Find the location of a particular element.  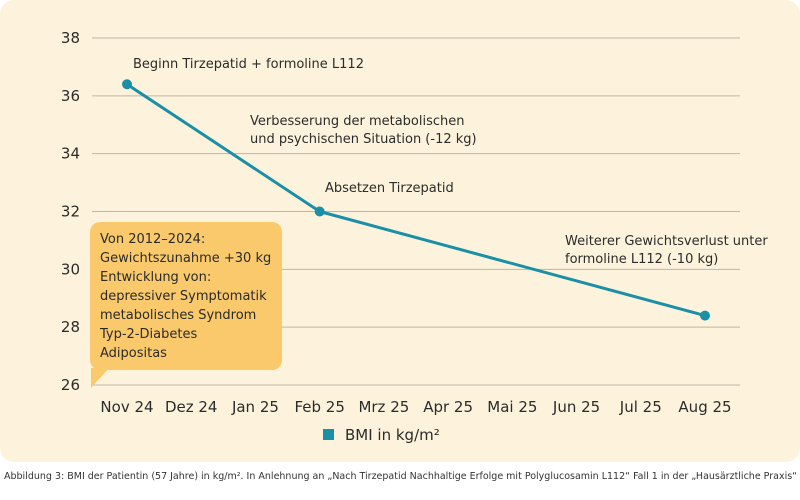

legend-swatch is located at coordinates (328, 434).